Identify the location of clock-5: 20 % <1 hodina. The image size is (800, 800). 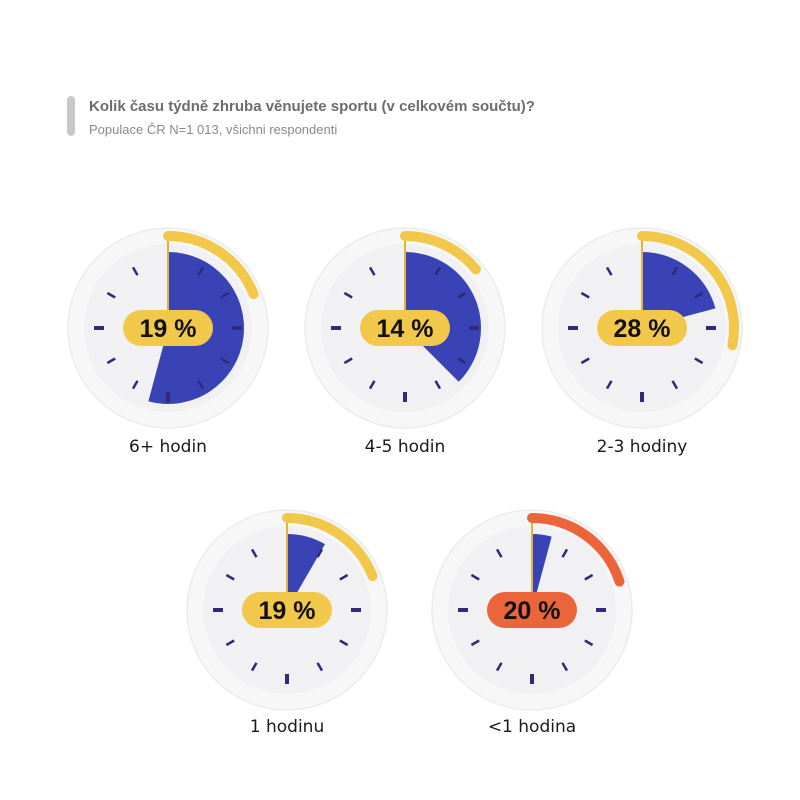
(532, 623).